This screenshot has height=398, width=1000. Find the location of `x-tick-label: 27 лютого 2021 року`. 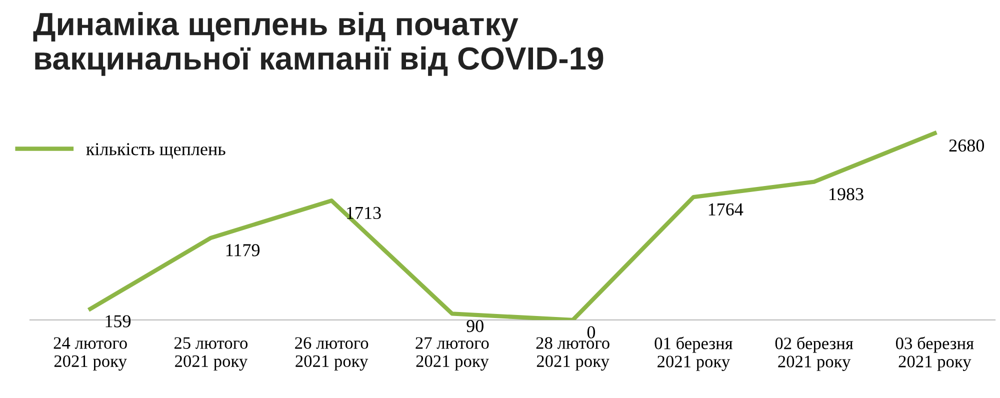

x-tick-label: 27 лютого 2021 року is located at coordinates (452, 354).